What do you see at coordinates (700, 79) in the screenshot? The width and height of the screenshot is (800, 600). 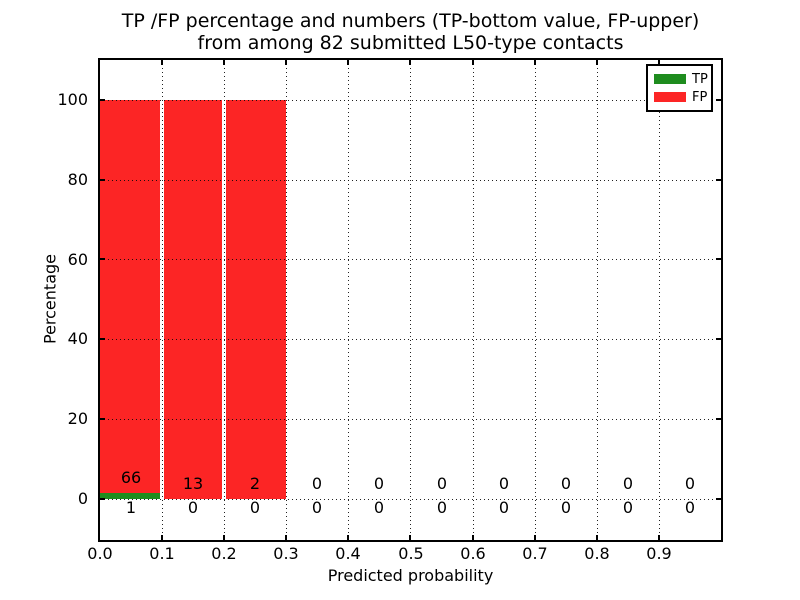 I see `legend-label-tp: TP` at bounding box center [700, 79].